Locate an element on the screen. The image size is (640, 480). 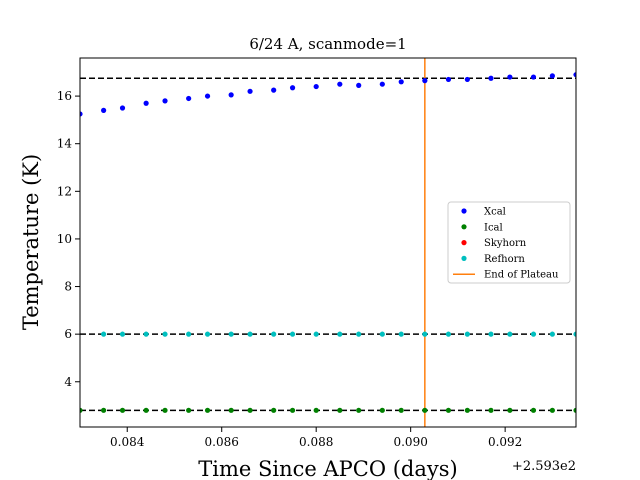
y-tick-label: 6 is located at coordinates (68, 334).